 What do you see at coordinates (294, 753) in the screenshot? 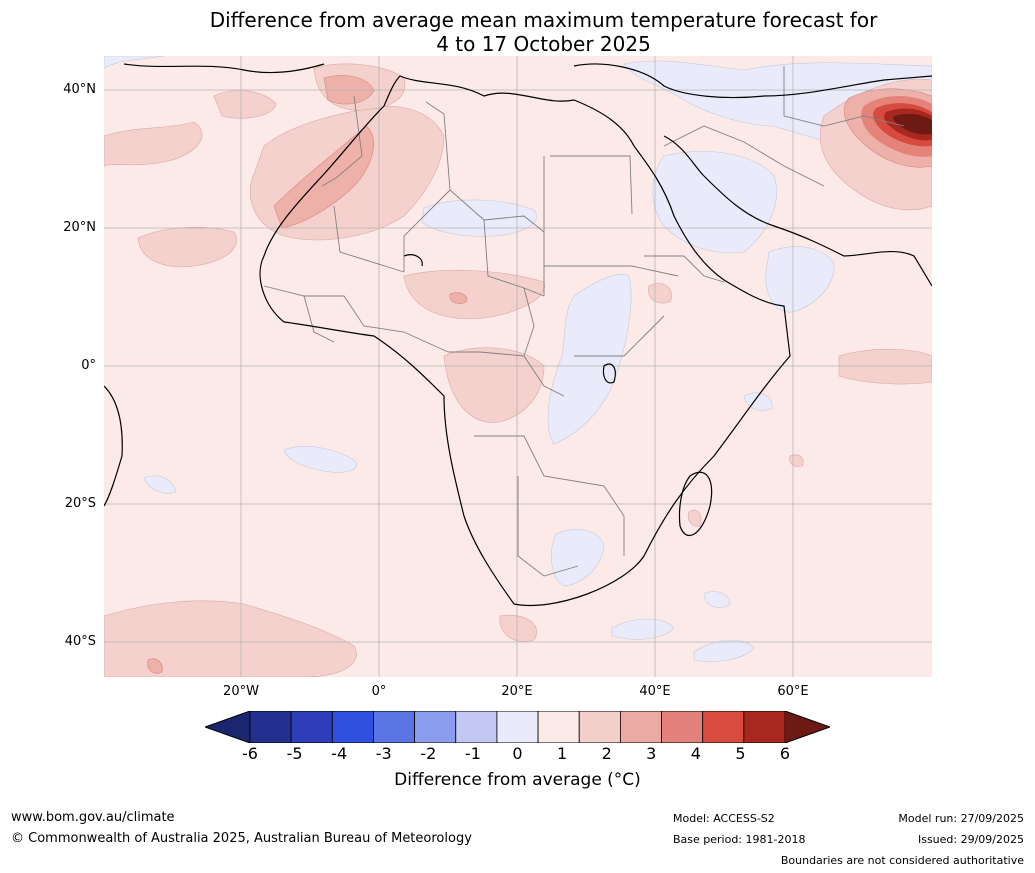
I see `colorbar-tick-label: -5` at bounding box center [294, 753].